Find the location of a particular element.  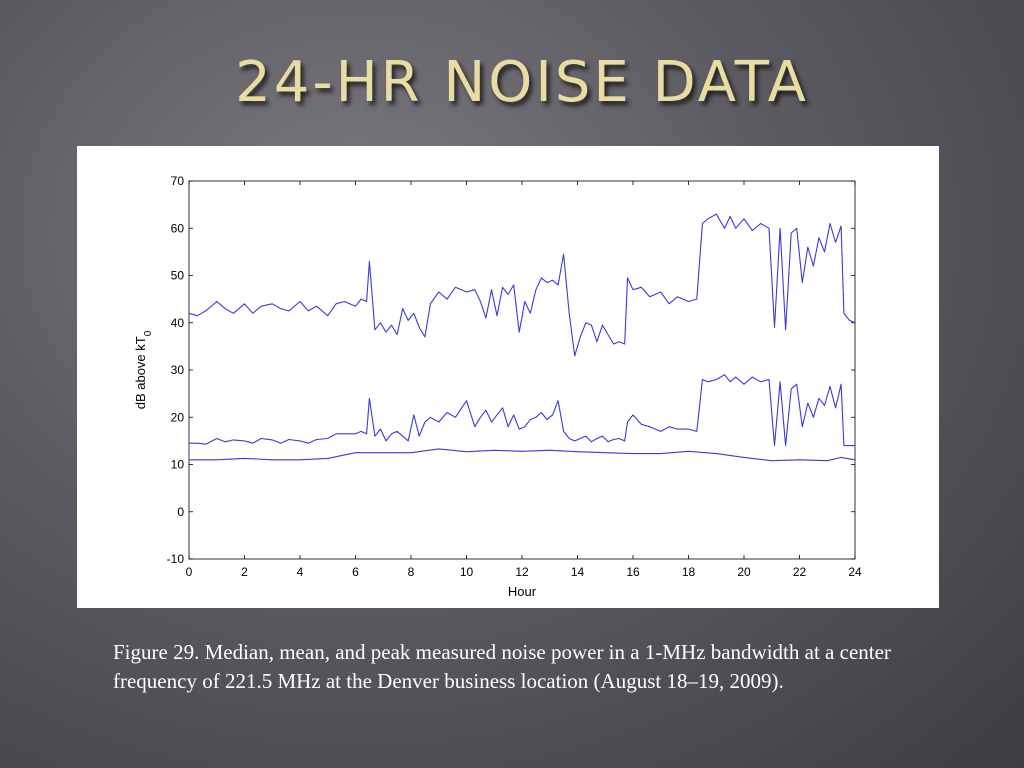

x-tick-label: 16 is located at coordinates (633, 572).